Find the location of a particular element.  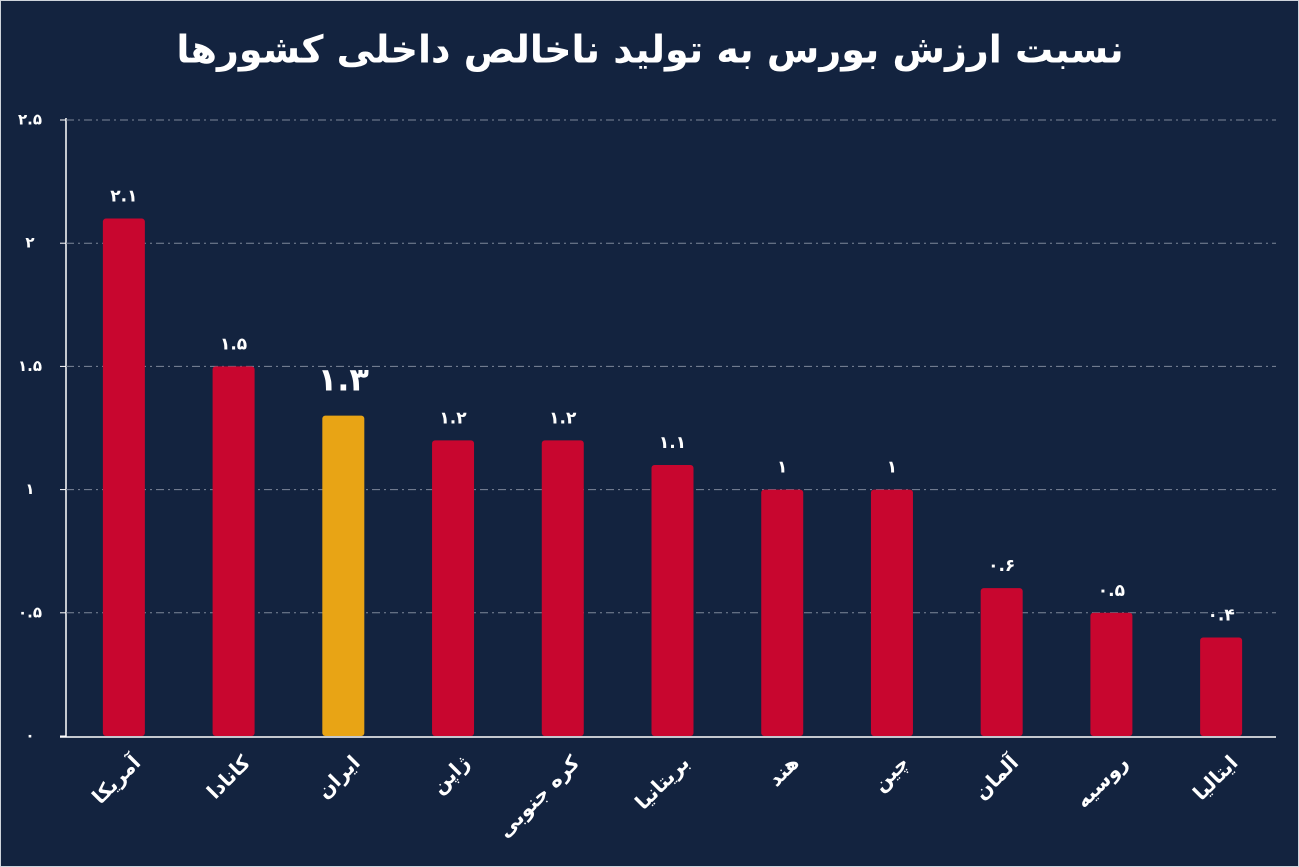

value-label: ۰.۵ is located at coordinates (1111, 591).